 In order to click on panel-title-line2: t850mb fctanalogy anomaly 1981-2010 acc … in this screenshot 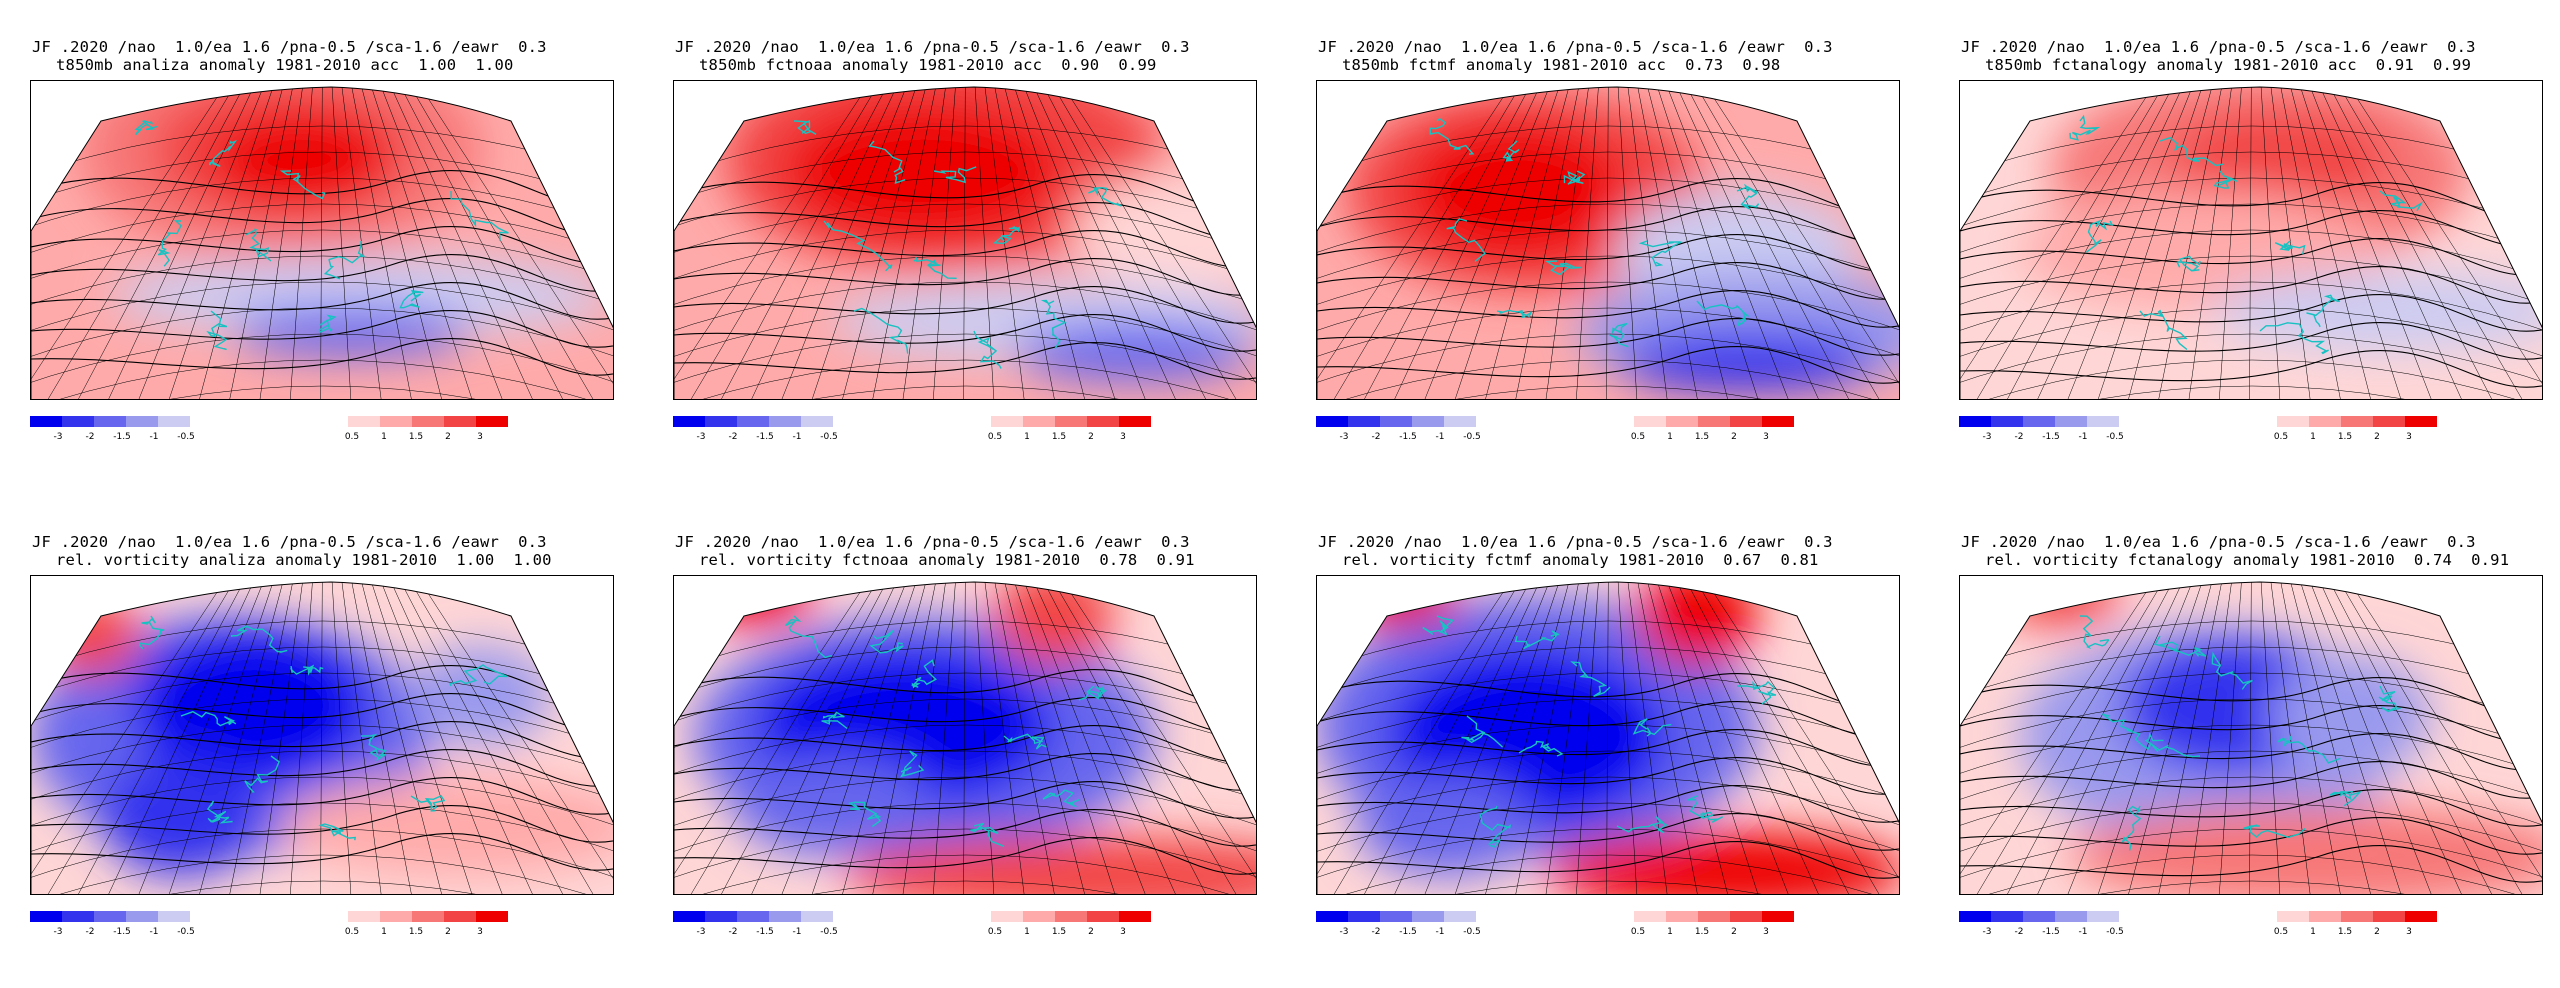, I will do `click(2228, 65)`.